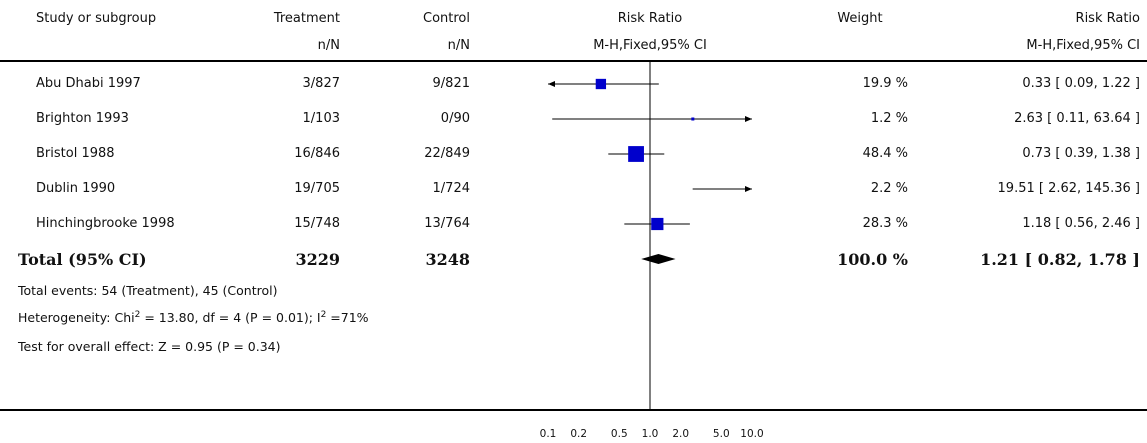 The height and width of the screenshot is (443, 1147). What do you see at coordinates (860, 18) in the screenshot?
I see `header-weight: Weight` at bounding box center [860, 18].